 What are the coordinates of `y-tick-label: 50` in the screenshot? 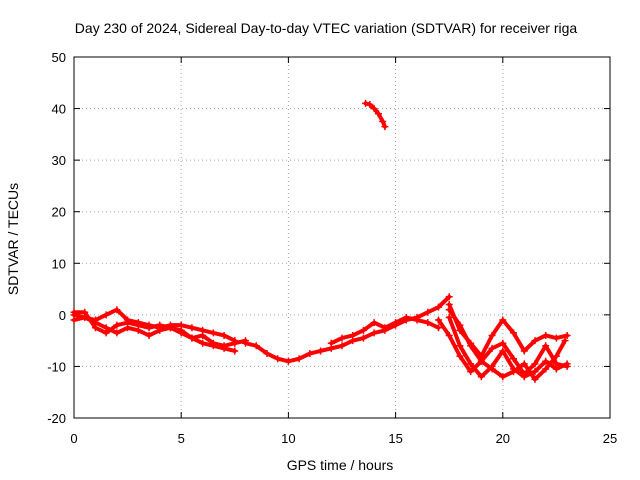 It's located at (59, 57).